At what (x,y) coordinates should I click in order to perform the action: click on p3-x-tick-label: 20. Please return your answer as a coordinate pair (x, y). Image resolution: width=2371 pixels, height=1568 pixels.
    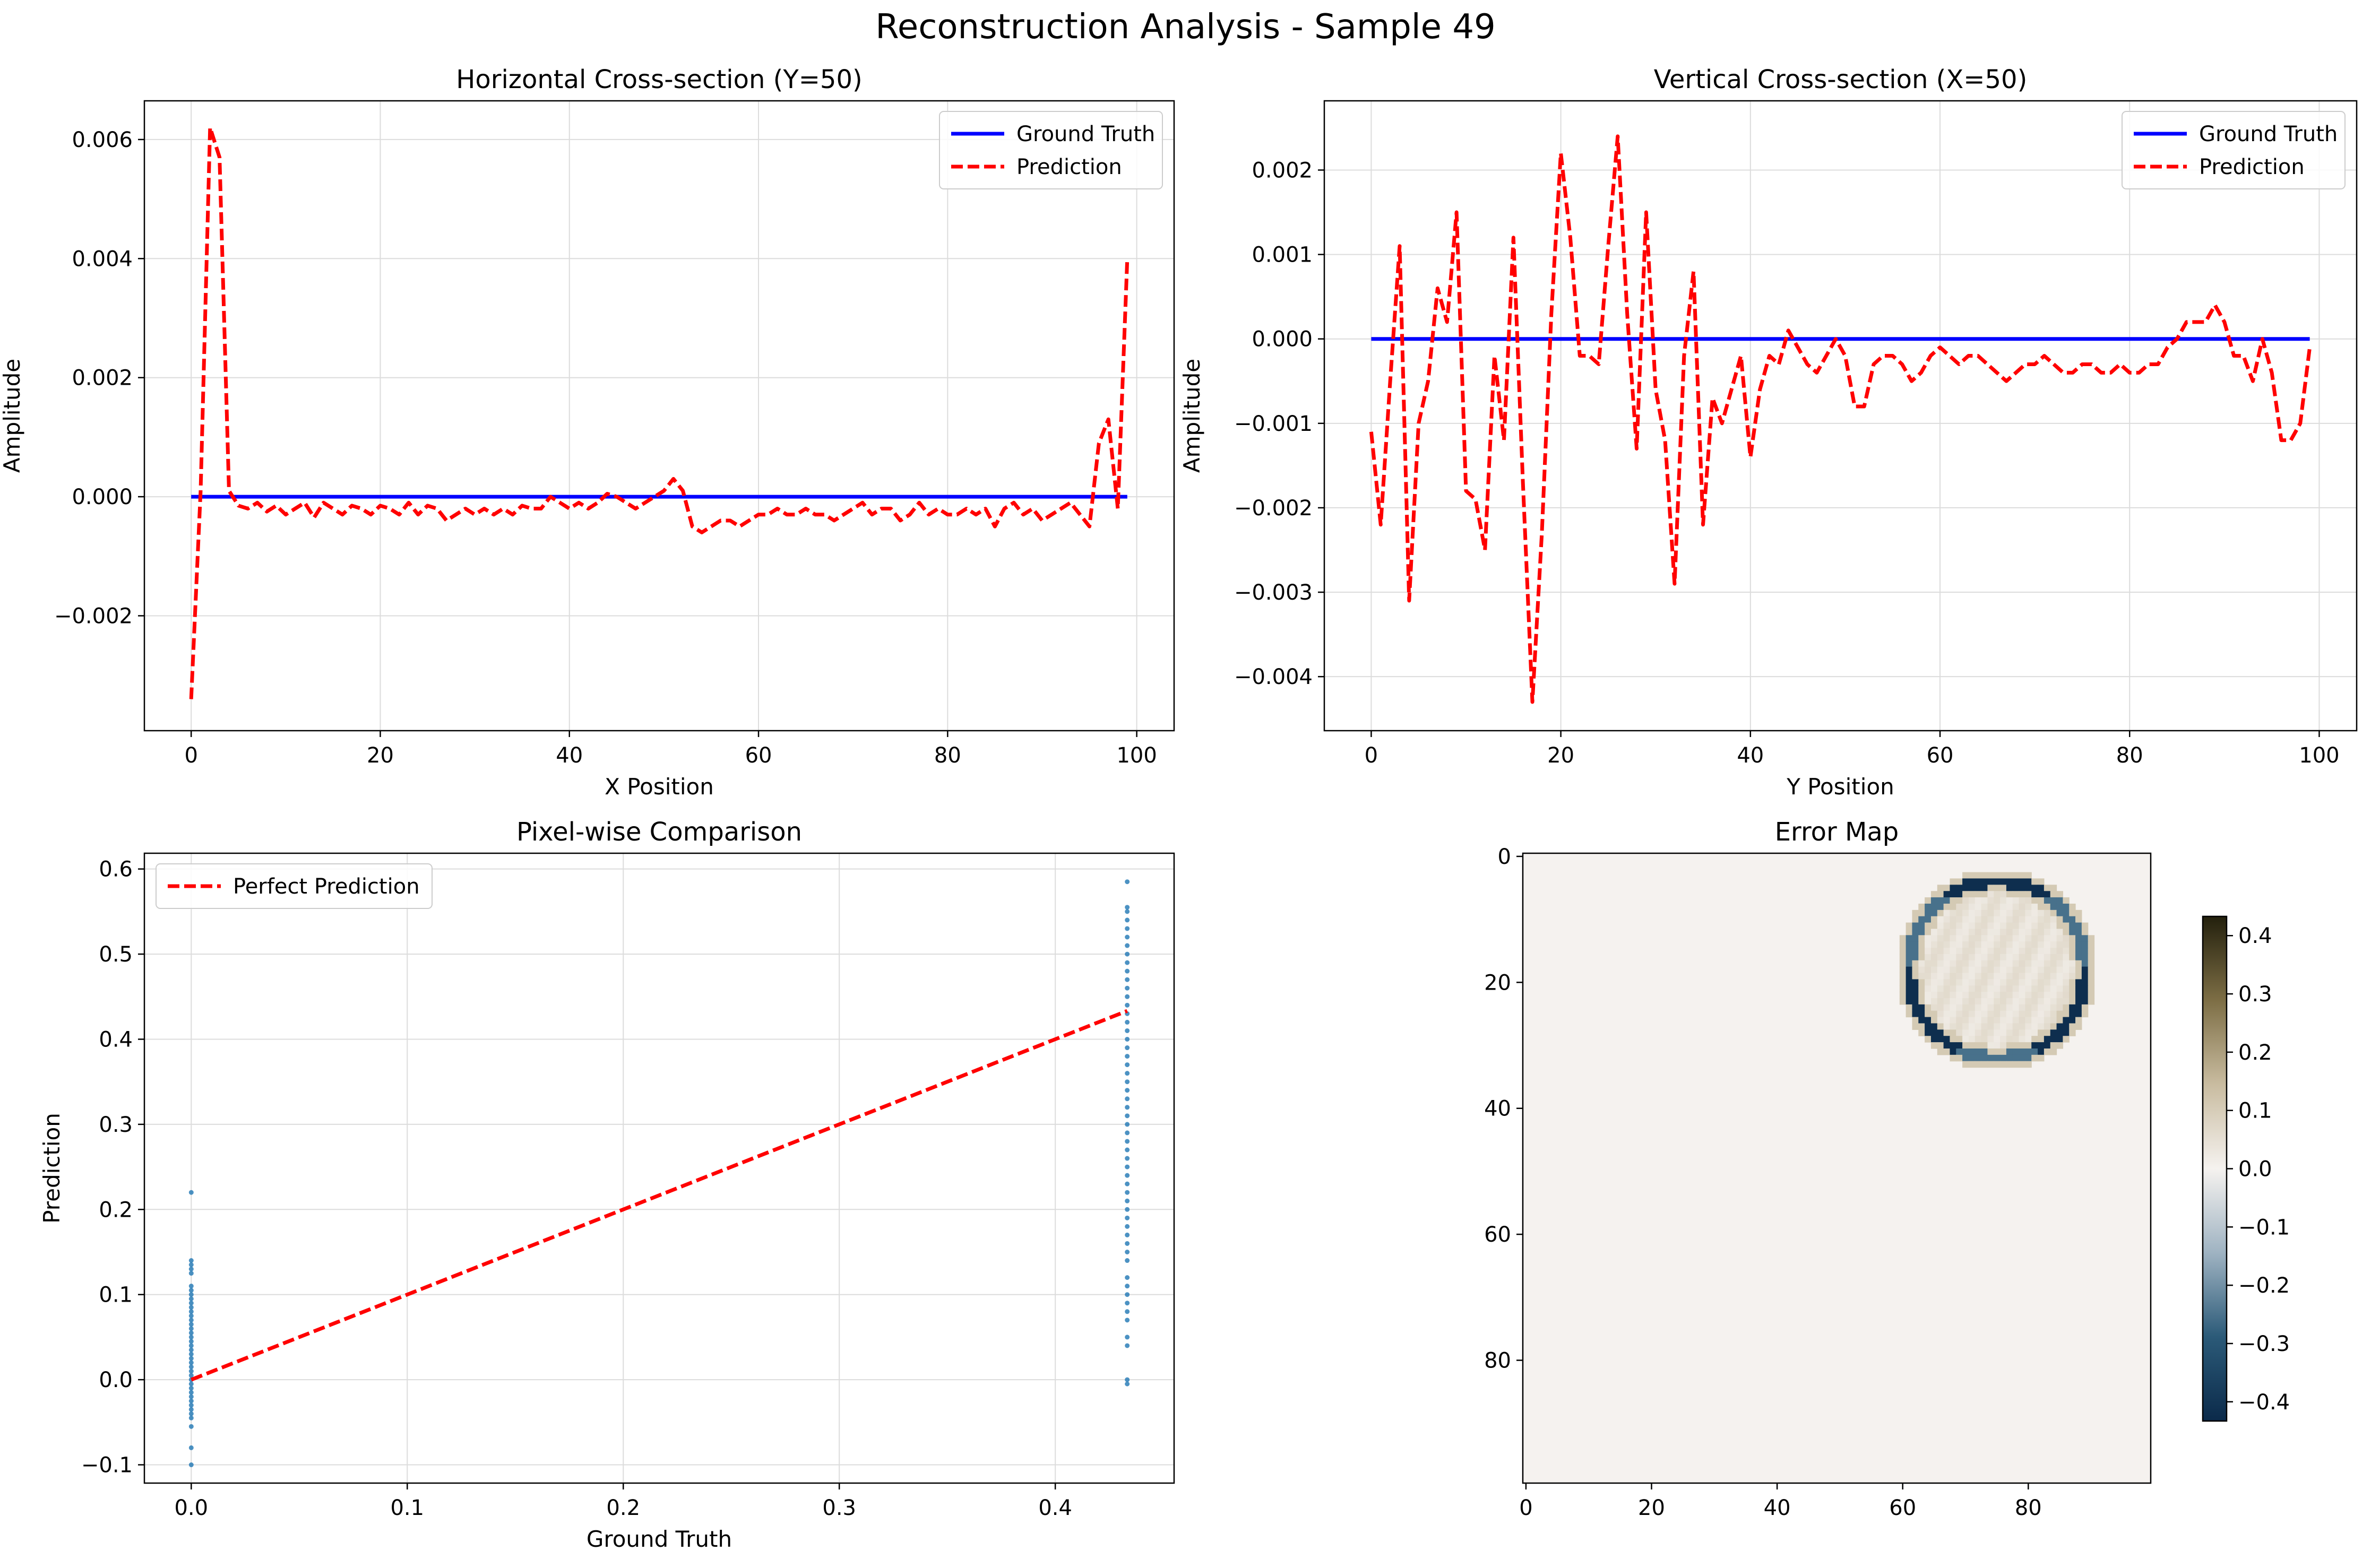
    Looking at the image, I should click on (1651, 1508).